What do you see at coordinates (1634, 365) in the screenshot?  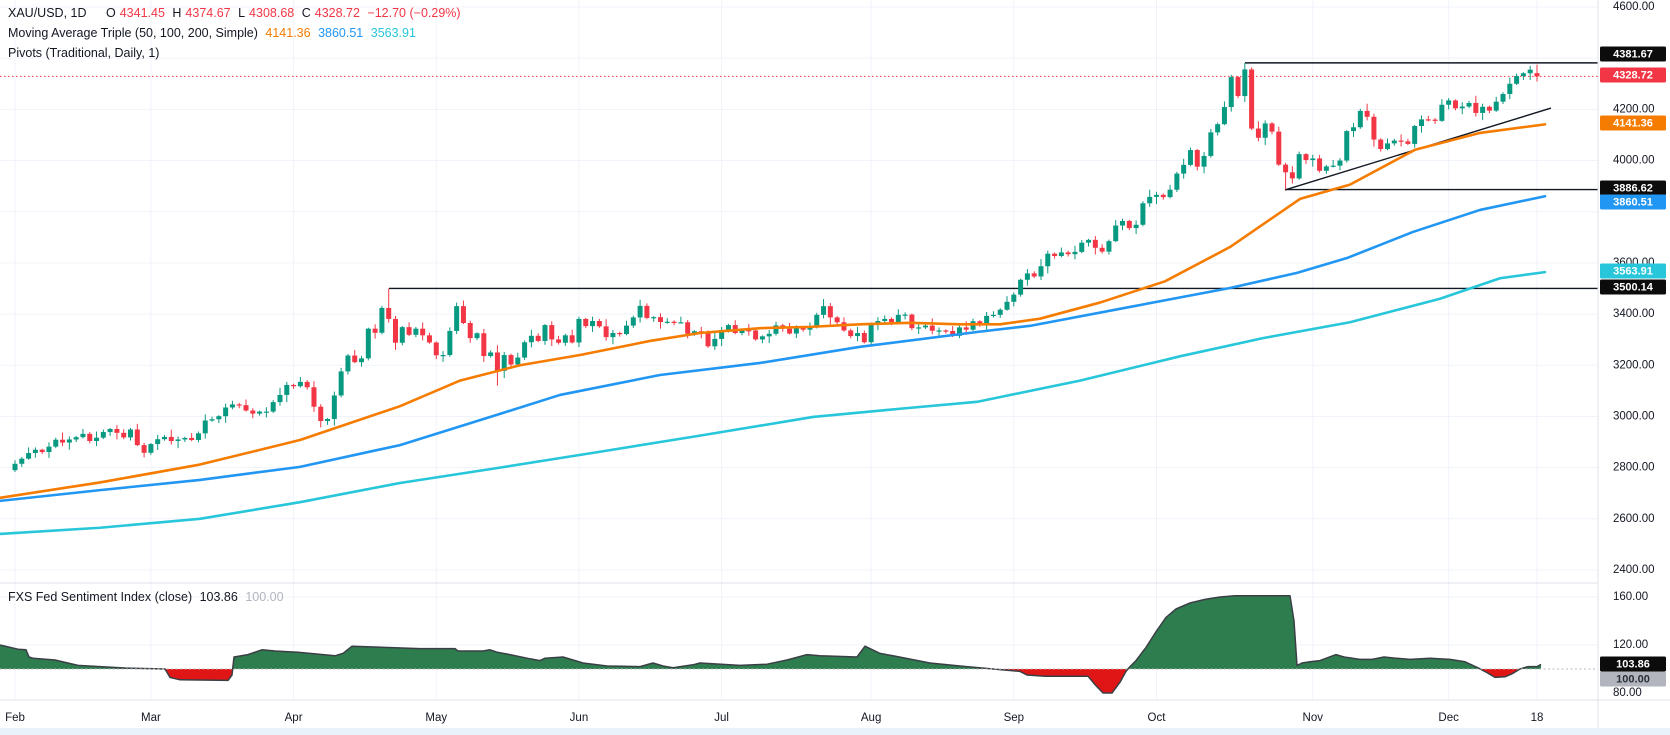 I see `price-tick-label: 3200.00` at bounding box center [1634, 365].